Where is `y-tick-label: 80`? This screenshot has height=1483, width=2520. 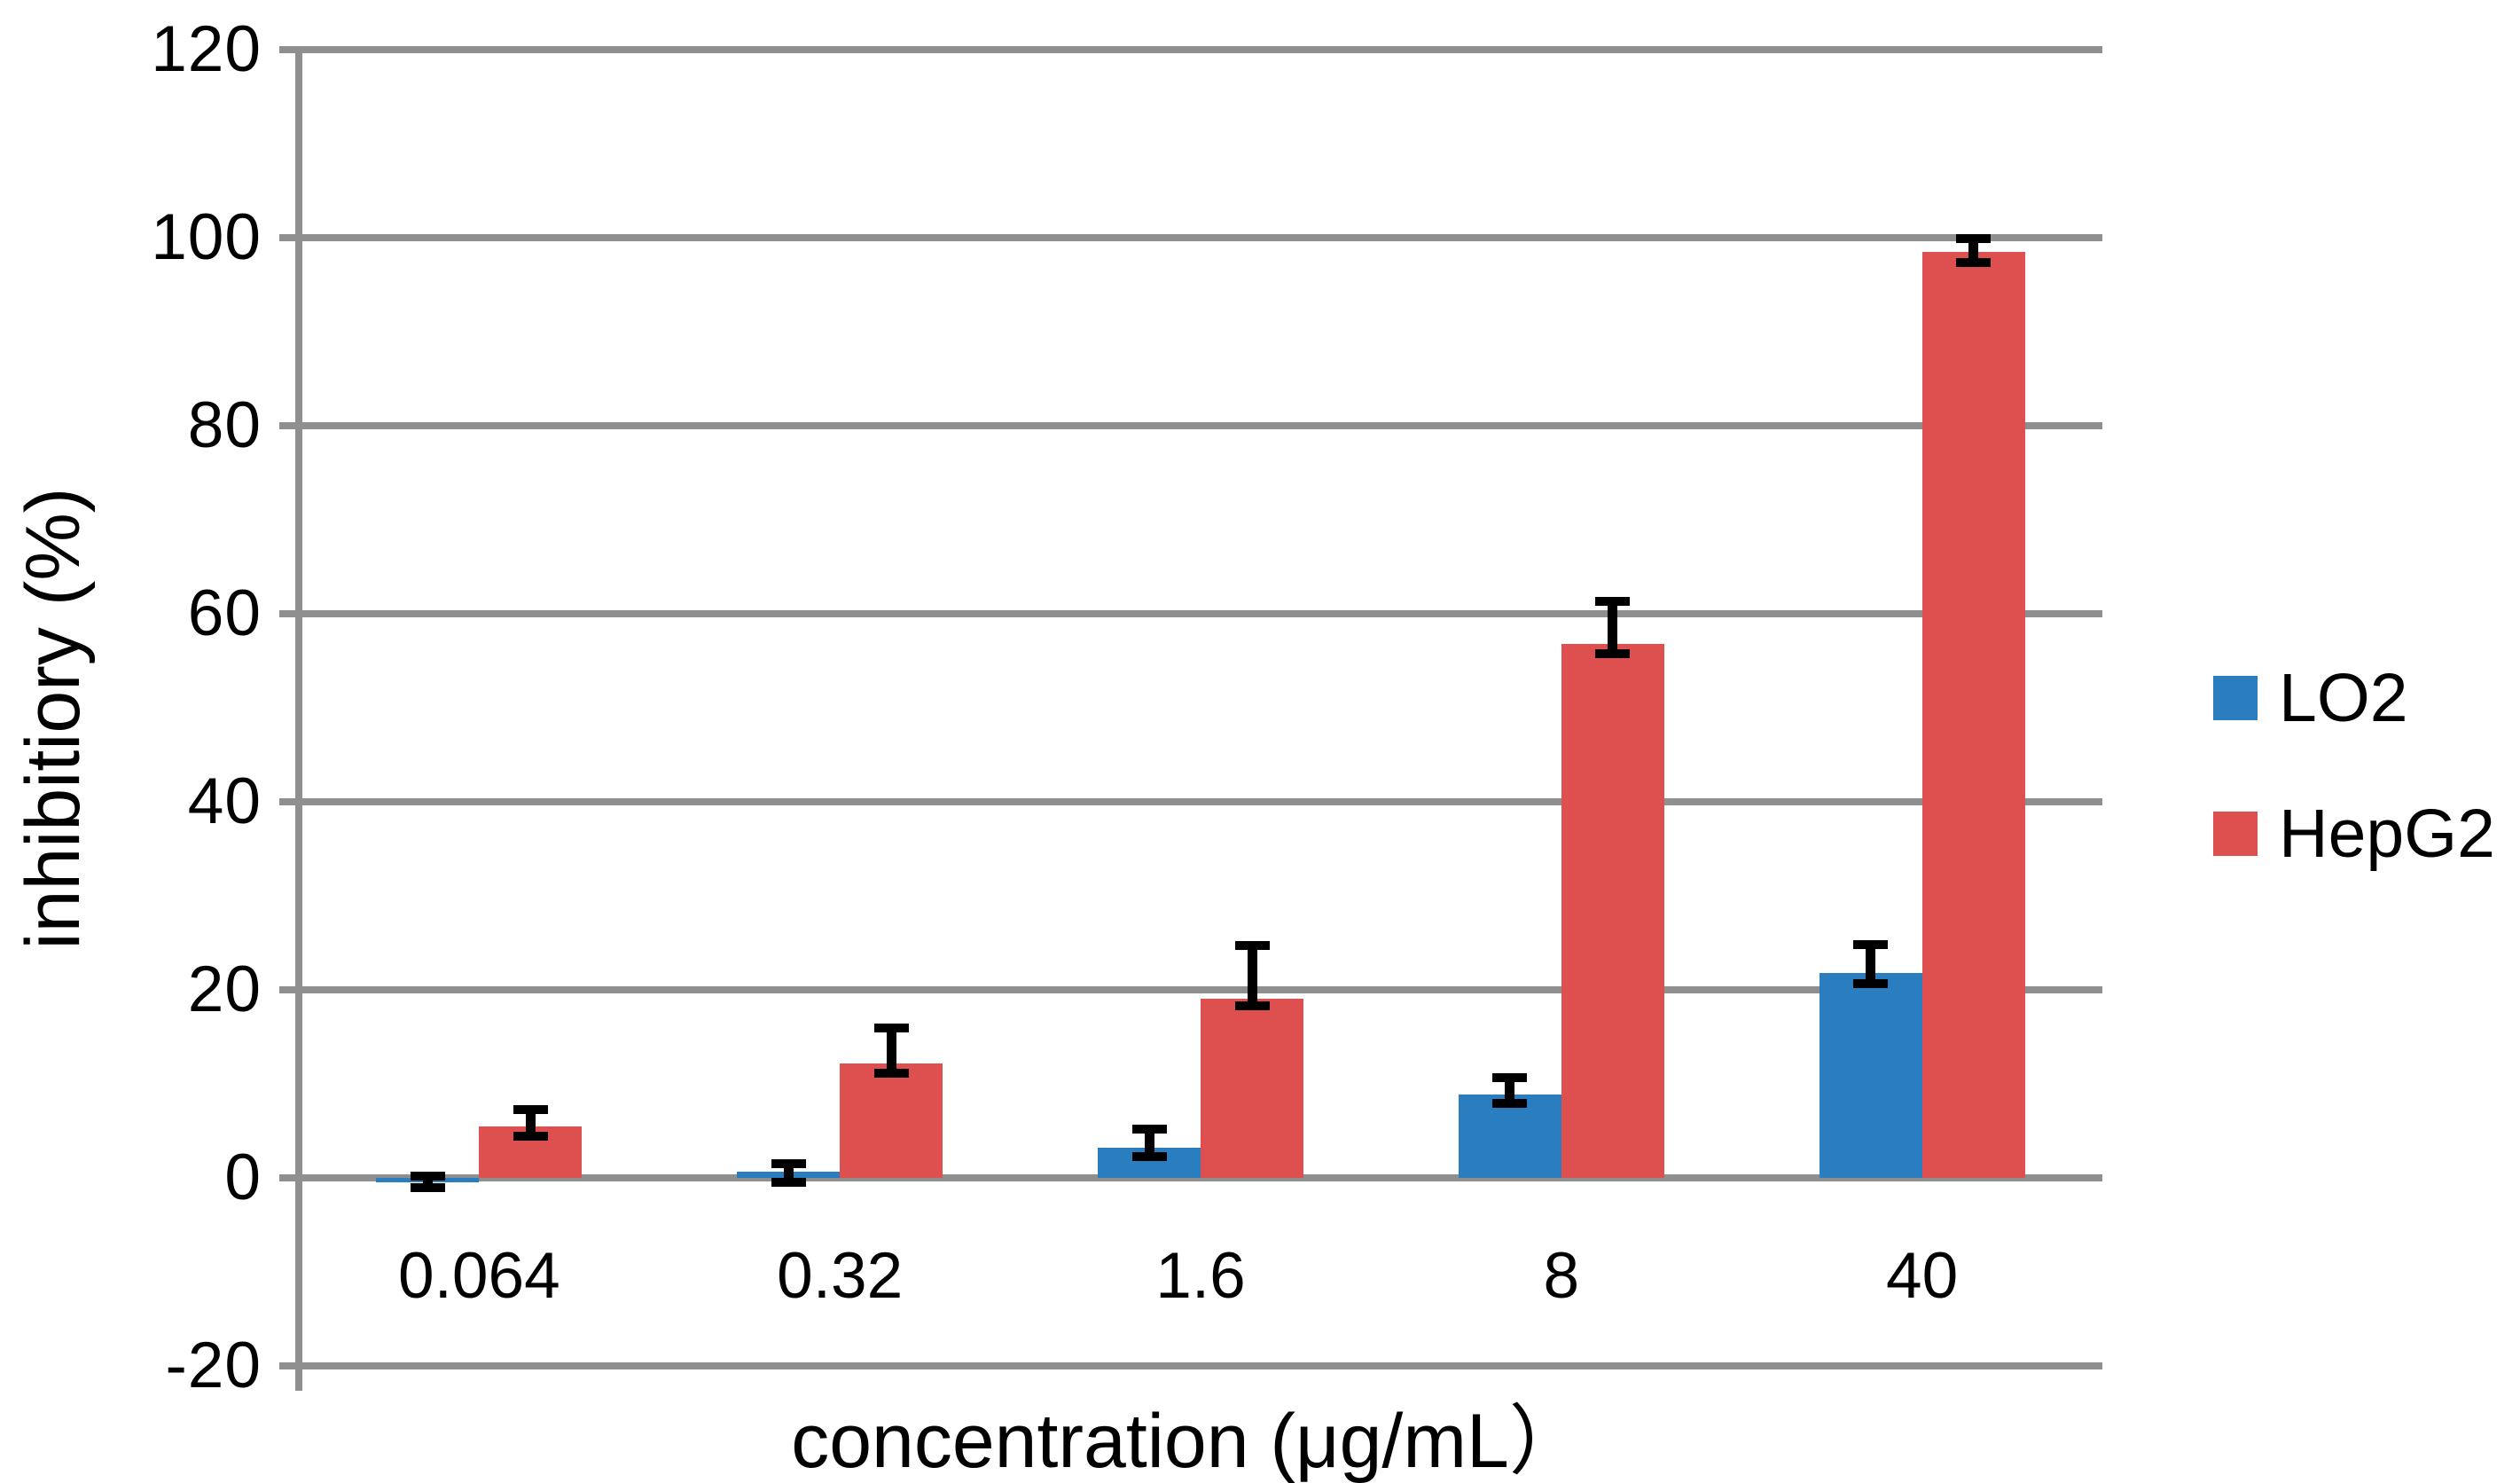 y-tick-label: 80 is located at coordinates (224, 425).